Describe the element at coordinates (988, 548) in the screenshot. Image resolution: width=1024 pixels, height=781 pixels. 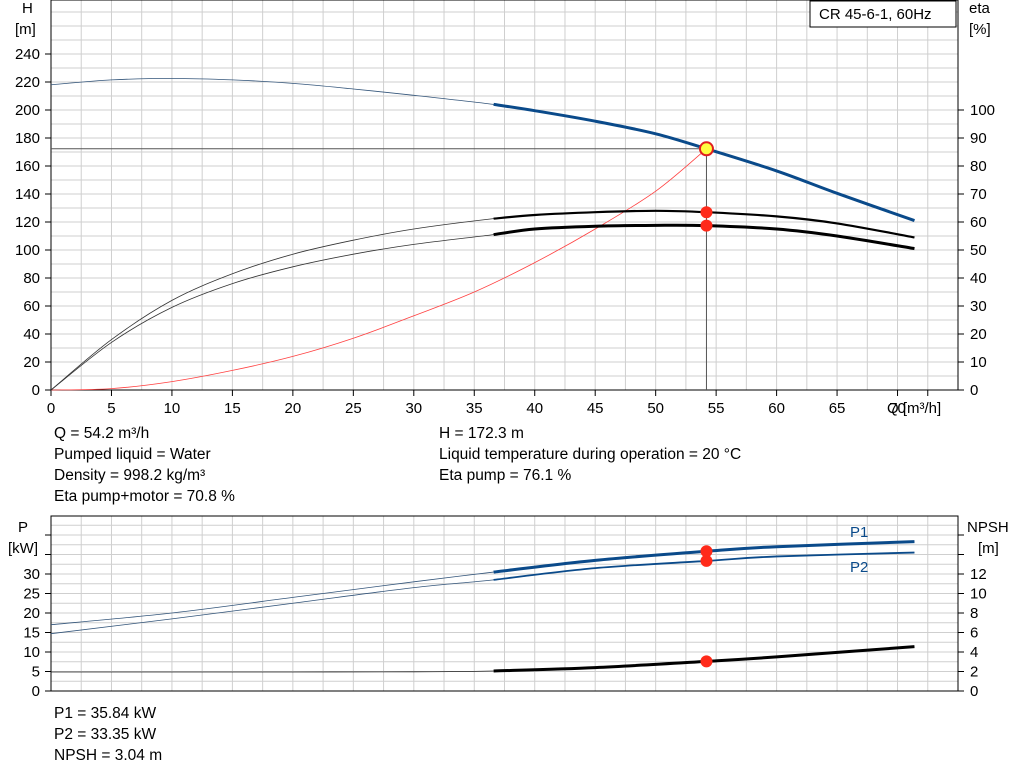
I see `npsh-axis-unit: [m]` at that location.